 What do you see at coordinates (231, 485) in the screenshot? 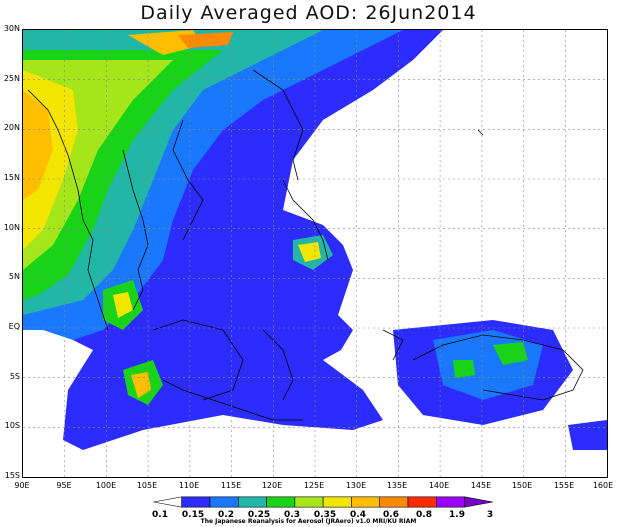
I see `x-tick: 115E` at bounding box center [231, 485].